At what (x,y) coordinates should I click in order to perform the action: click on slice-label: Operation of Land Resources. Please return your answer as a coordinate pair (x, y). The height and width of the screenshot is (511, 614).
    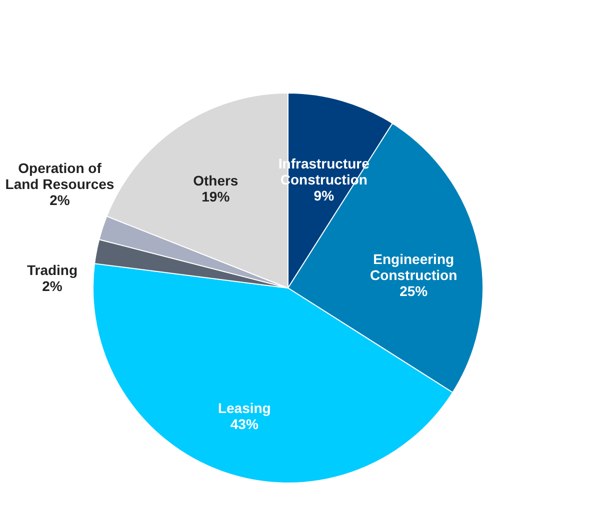
    Looking at the image, I should click on (59, 176).